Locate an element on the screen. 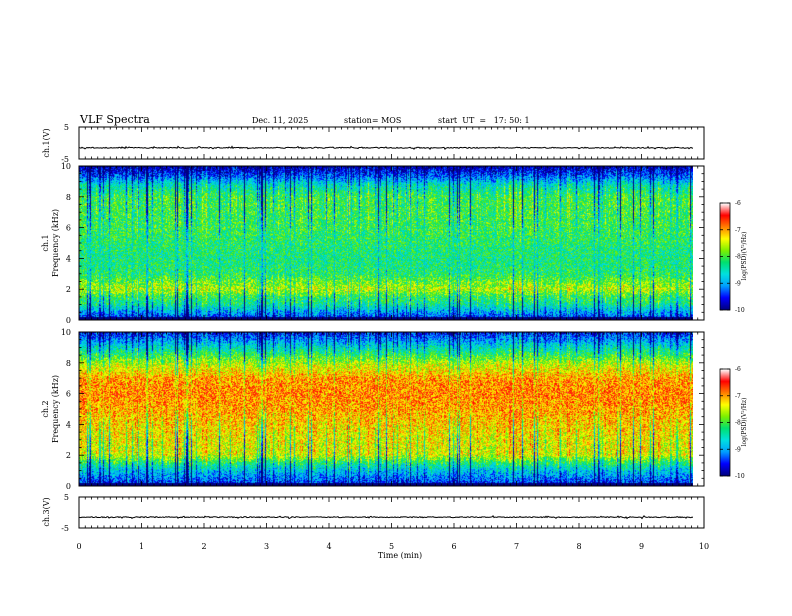  figure-title: VLF Spectra is located at coordinates (114, 119).